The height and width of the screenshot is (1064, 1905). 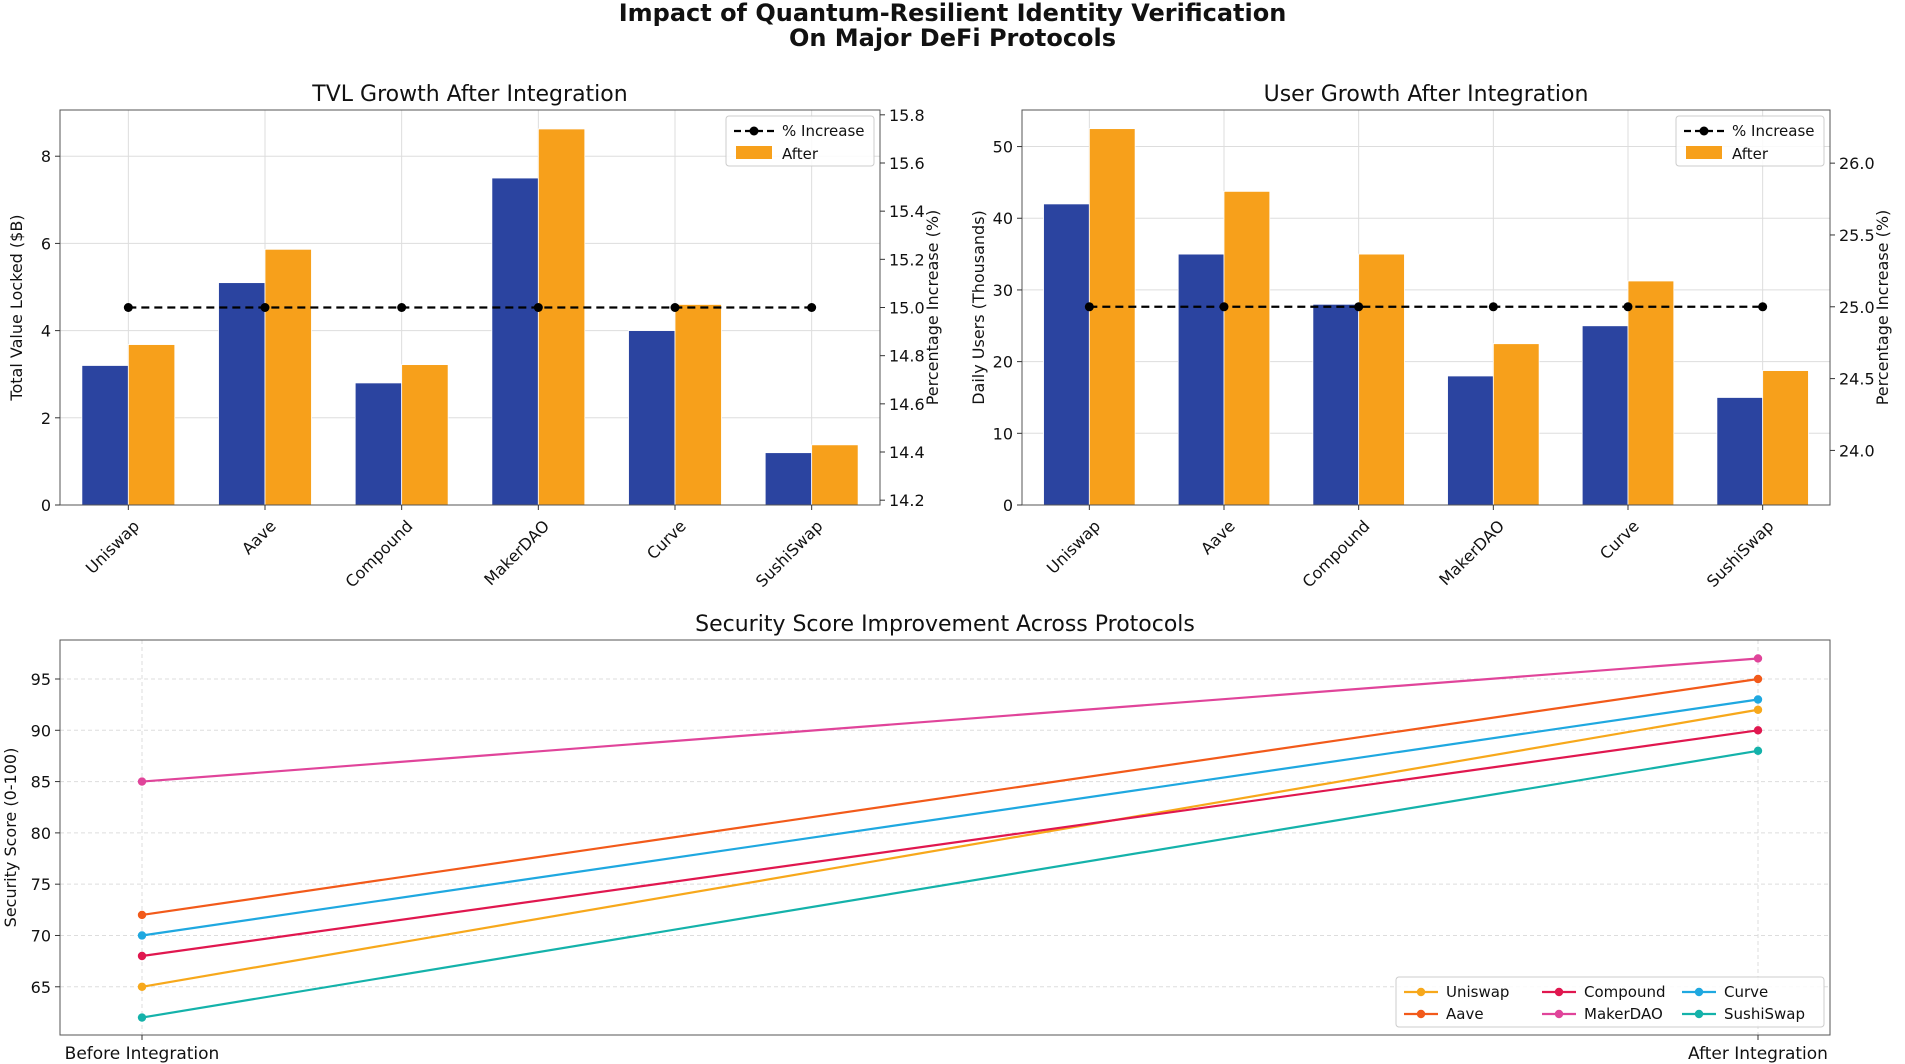 I want to click on y2-tick-label: 14.6, so click(x=907, y=404).